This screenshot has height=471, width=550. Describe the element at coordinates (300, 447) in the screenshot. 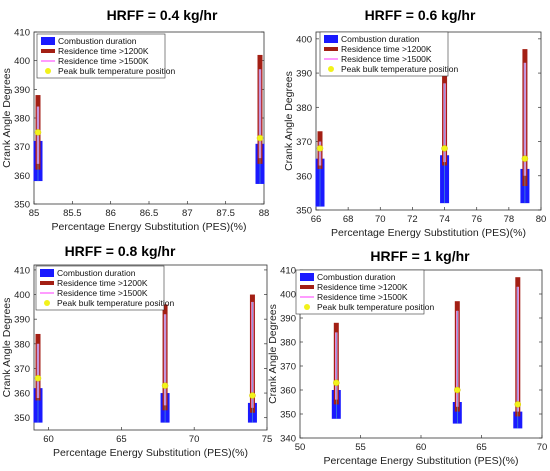

I see `x-tick-label: 50` at that location.